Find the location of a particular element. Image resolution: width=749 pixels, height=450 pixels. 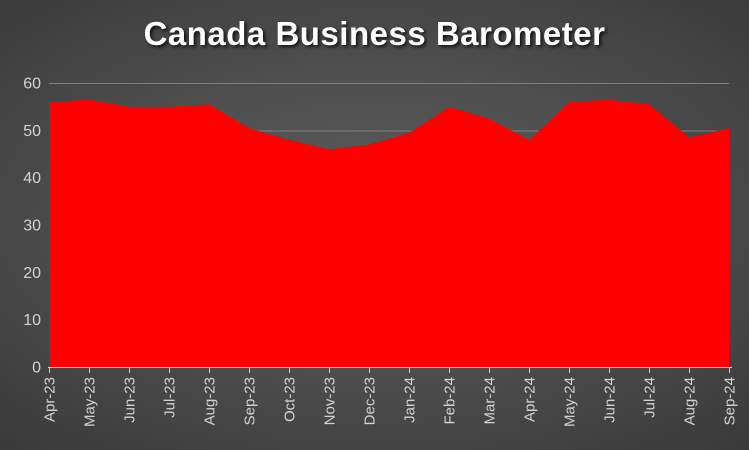

x-axis-label: Jul-24 is located at coordinates (650, 397).